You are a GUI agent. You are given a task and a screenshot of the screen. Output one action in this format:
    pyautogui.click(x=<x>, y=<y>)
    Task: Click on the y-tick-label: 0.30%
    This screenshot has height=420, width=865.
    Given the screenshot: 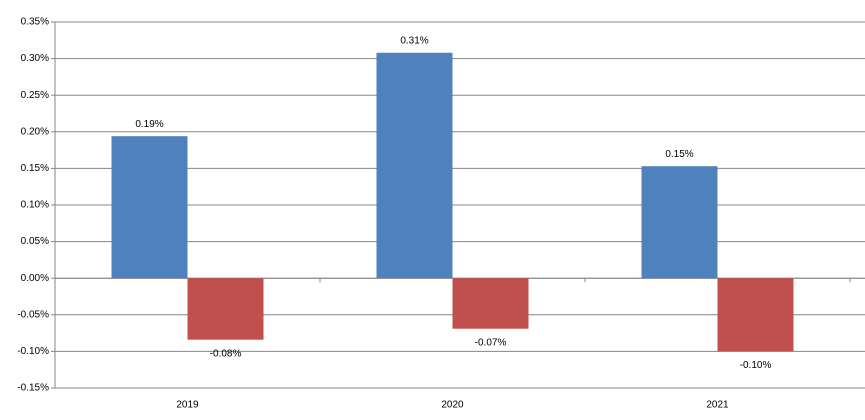 What is the action you would take?
    pyautogui.click(x=35, y=58)
    